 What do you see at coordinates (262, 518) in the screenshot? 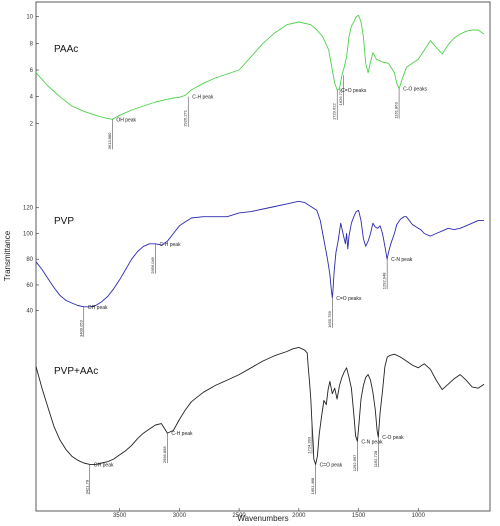
I see `x-axis-title: Wavenumbers` at bounding box center [262, 518].